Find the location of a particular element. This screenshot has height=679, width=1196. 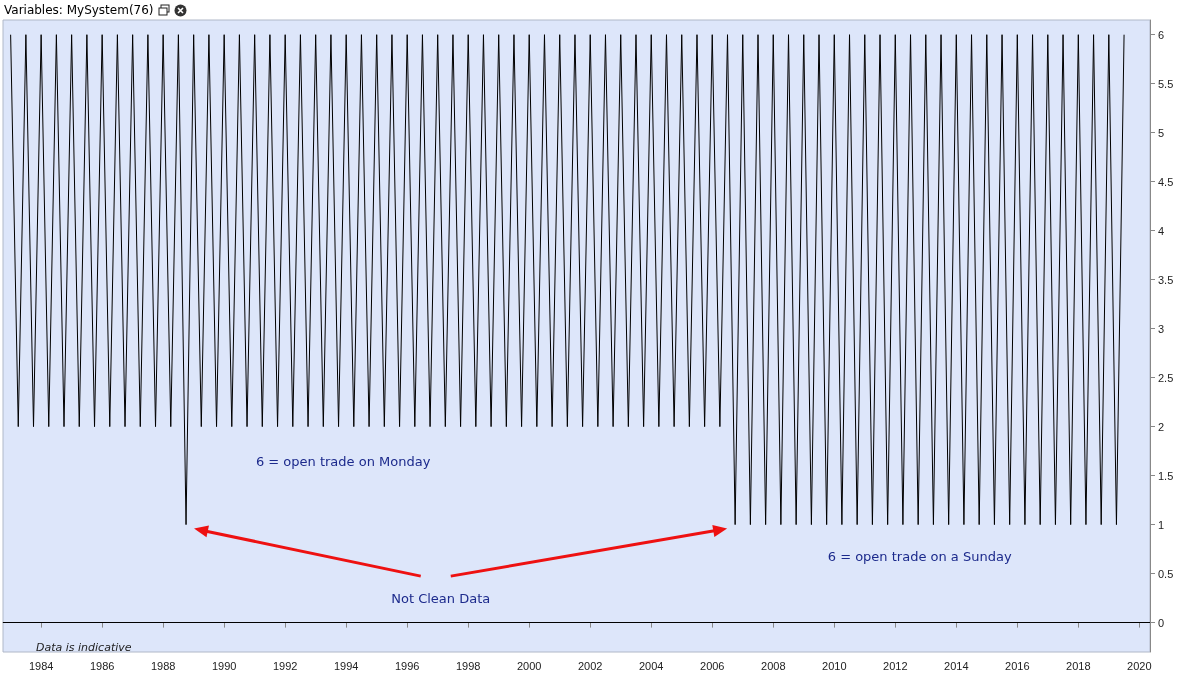

x-tick-label: 1992 is located at coordinates (285, 665).